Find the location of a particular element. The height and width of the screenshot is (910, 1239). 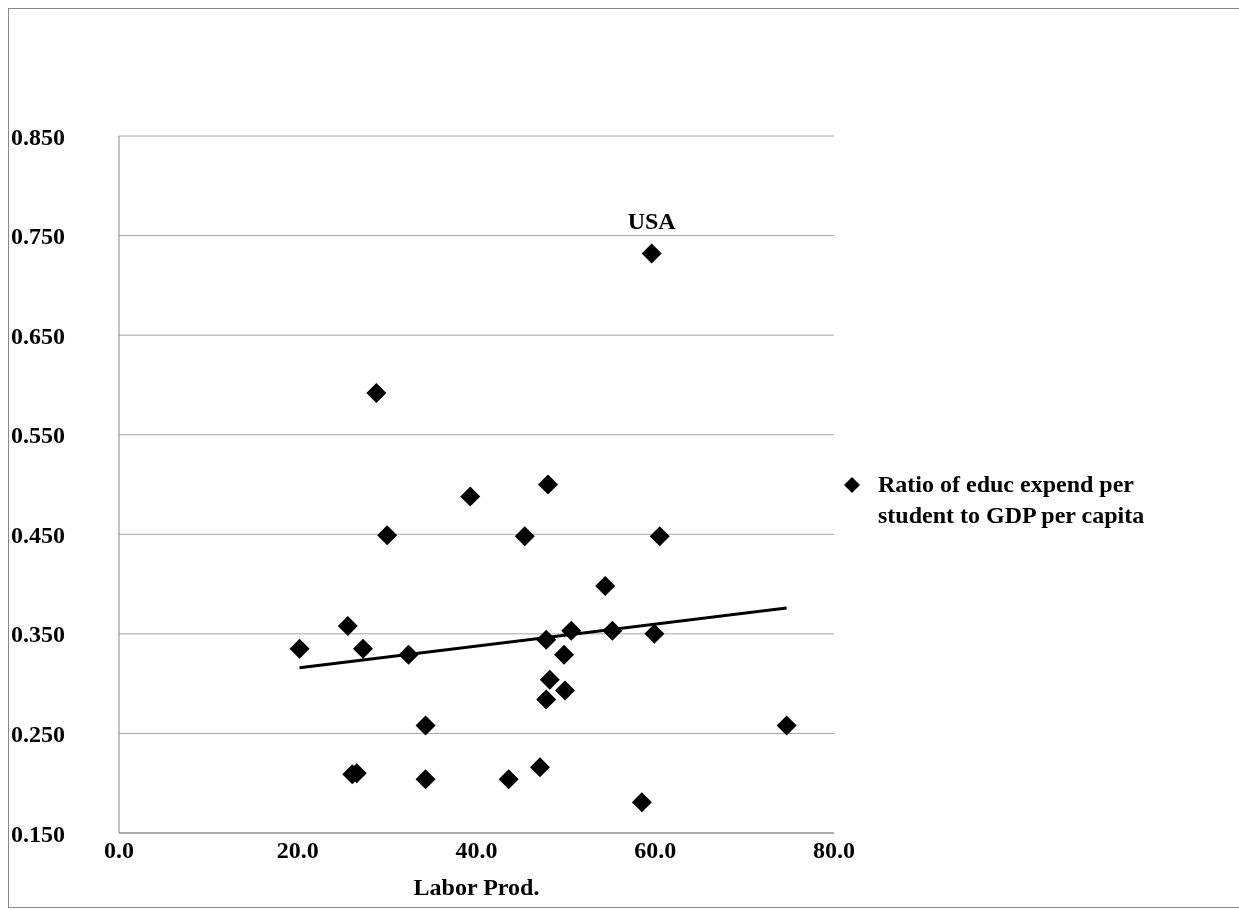

x-axis-title: Labor Prod. is located at coordinates (476, 887).